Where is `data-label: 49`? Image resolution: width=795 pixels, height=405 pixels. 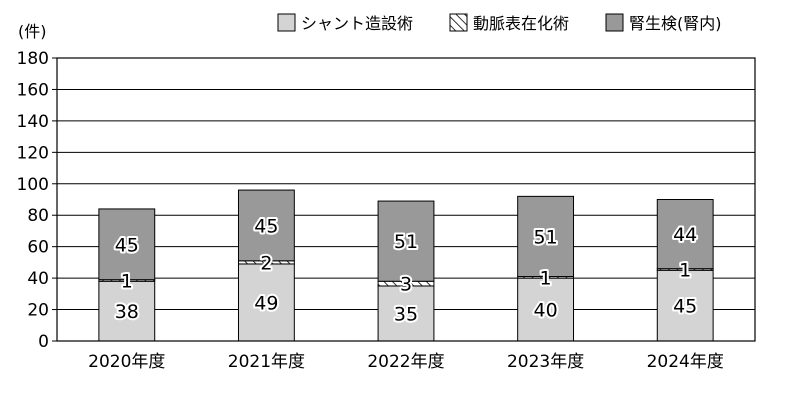 data-label: 49 is located at coordinates (266, 303).